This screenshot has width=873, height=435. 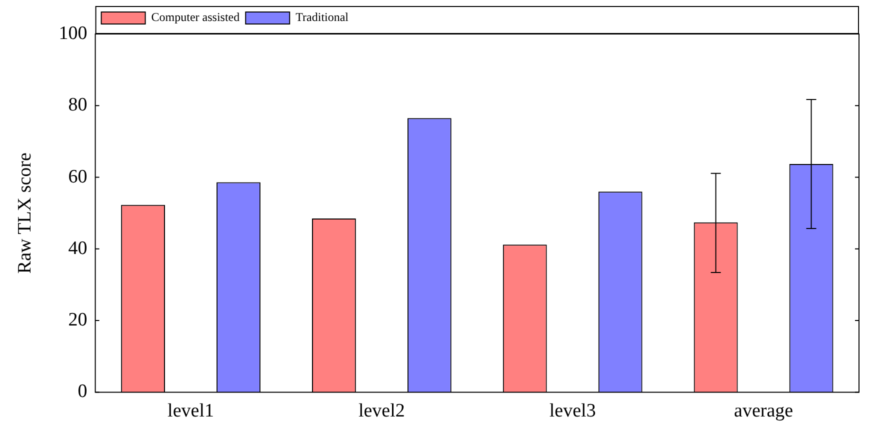 I want to click on y-tick-label: 60, so click(x=78, y=177).